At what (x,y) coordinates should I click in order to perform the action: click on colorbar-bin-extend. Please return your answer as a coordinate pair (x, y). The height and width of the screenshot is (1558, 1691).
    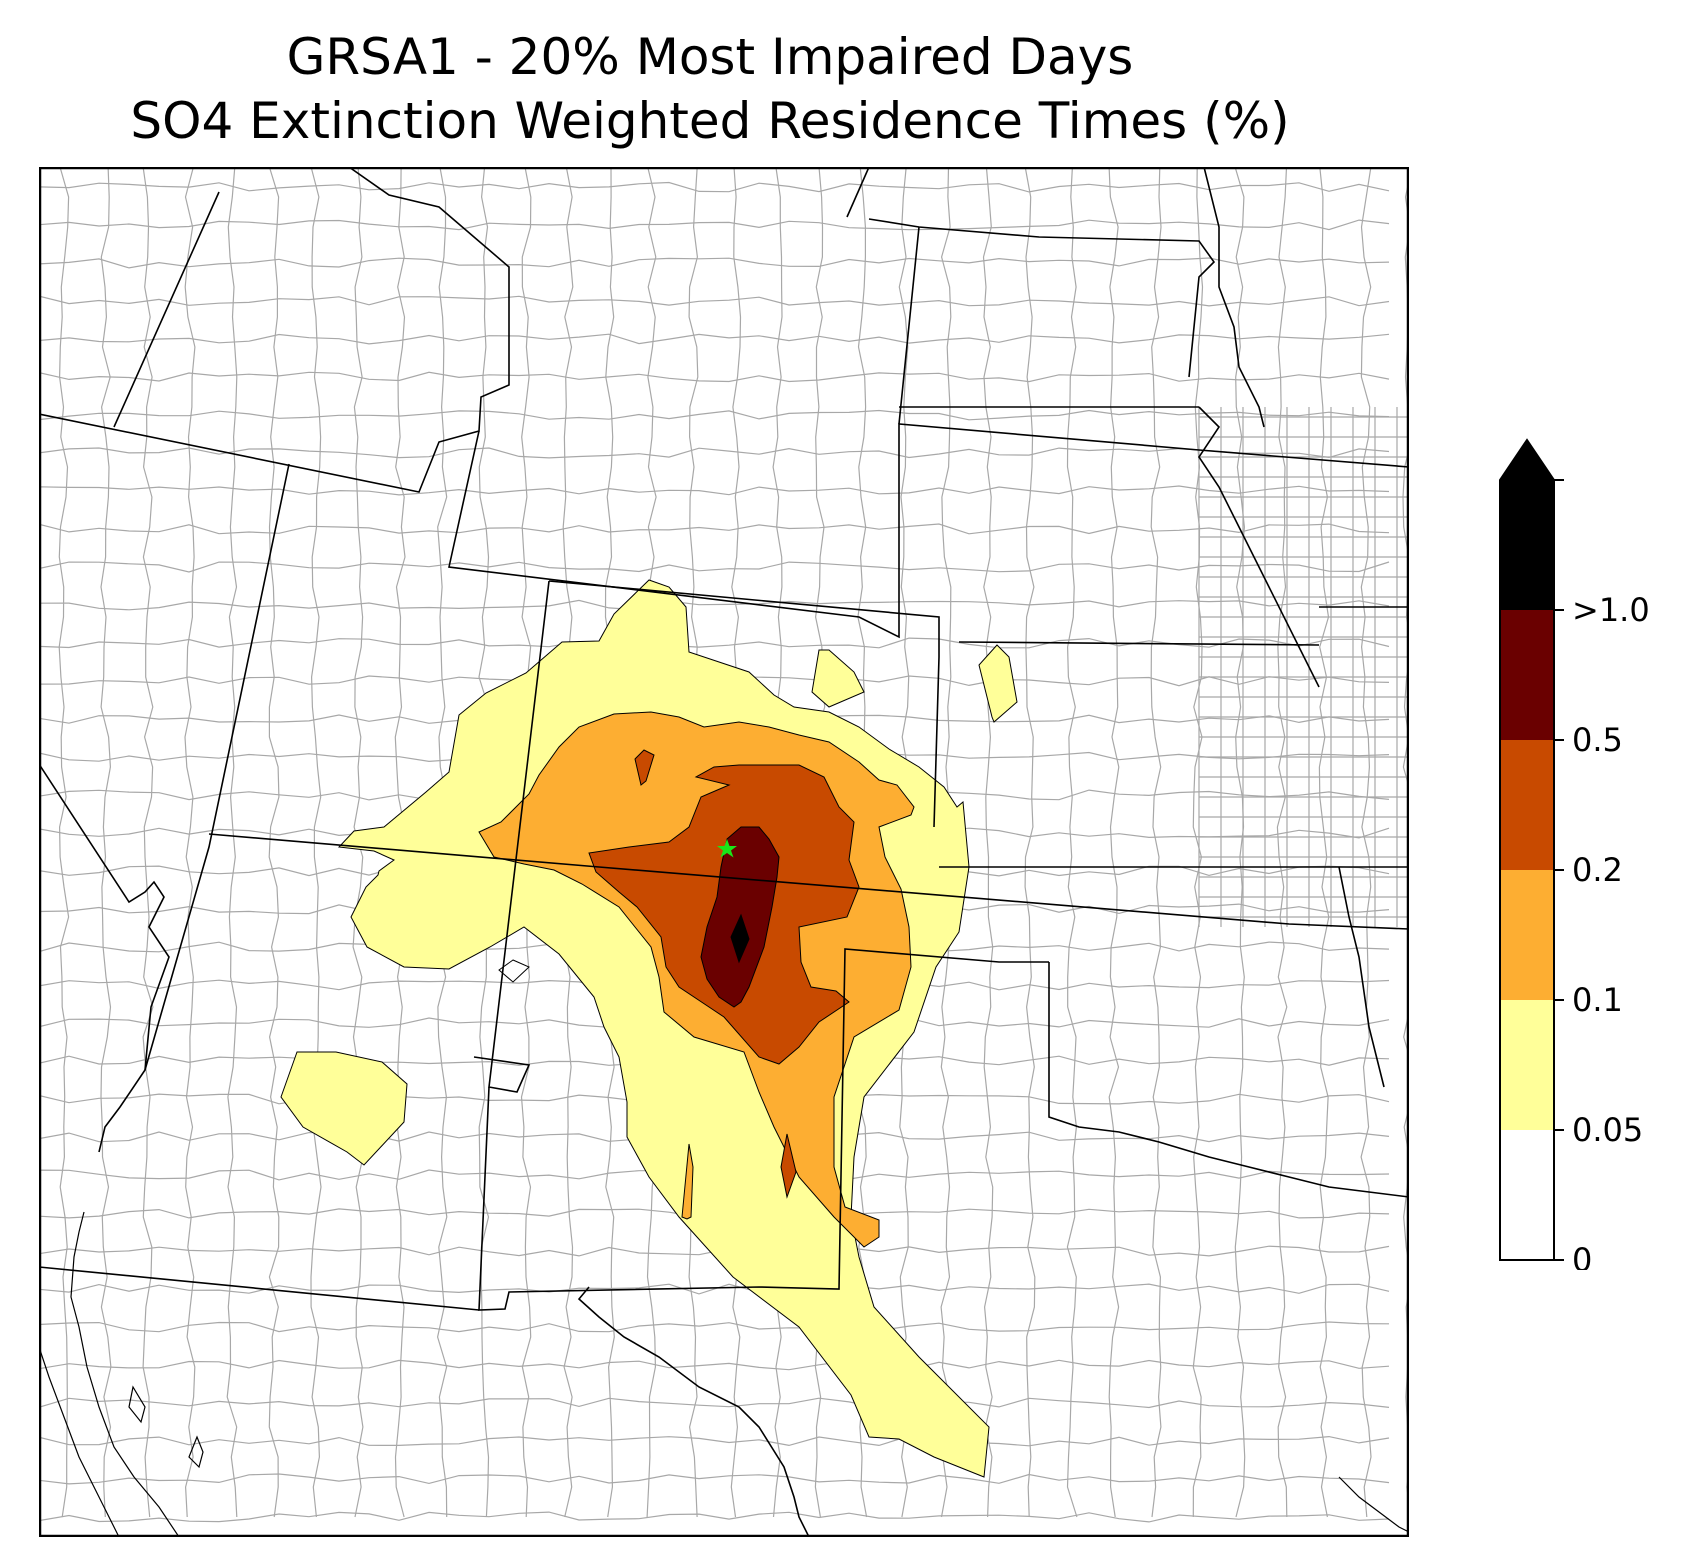
    Looking at the image, I should click on (1527, 525).